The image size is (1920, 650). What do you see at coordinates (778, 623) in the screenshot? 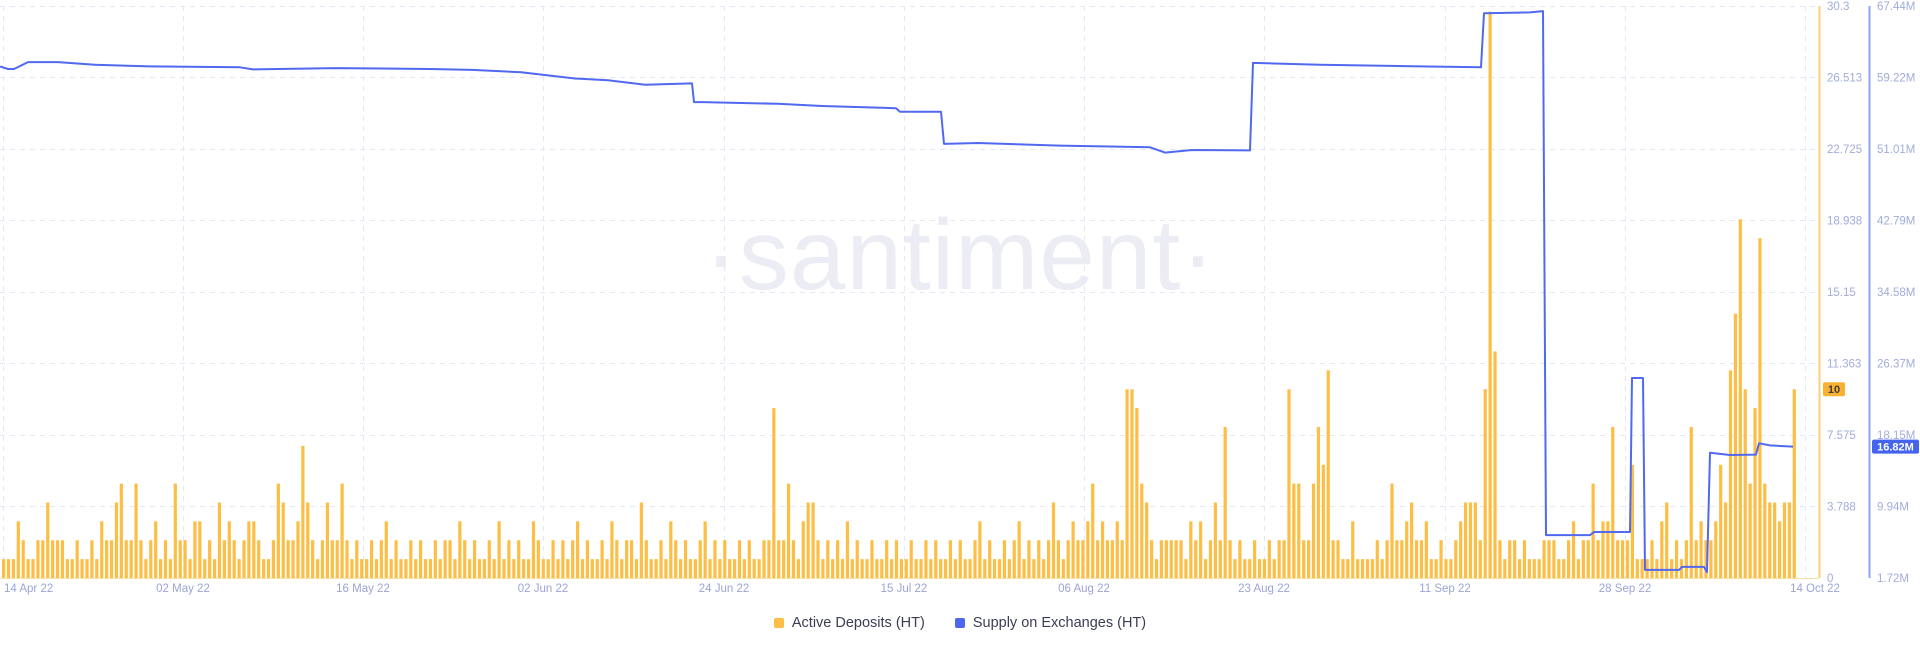
I see `active-deposits-swatch-icon` at bounding box center [778, 623].